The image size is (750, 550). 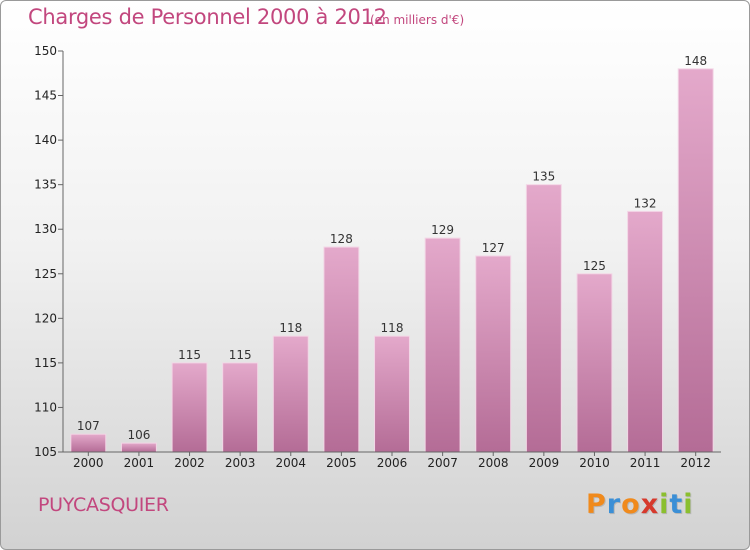 What do you see at coordinates (290, 394) in the screenshot?
I see `bar-2004` at bounding box center [290, 394].